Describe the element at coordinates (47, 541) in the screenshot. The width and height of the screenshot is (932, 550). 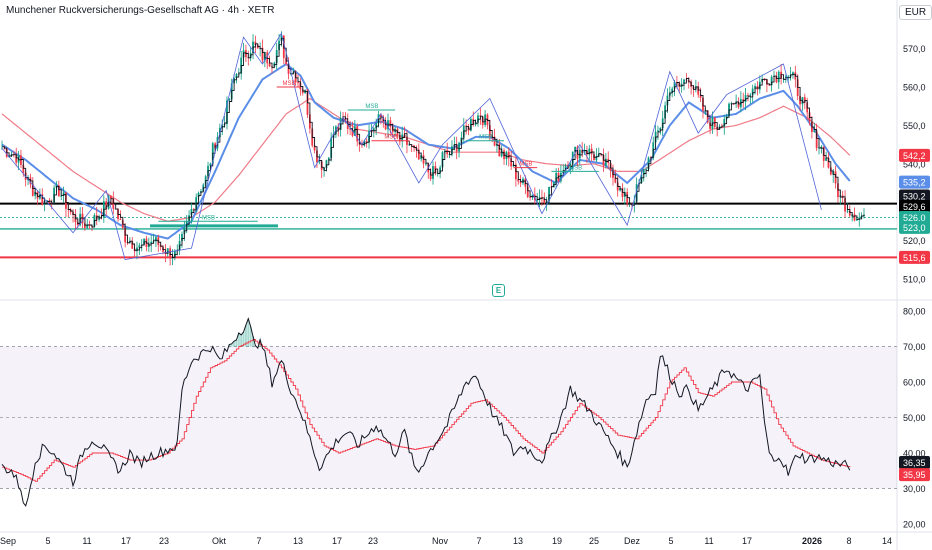
I see `time-axis-label: 5` at that location.